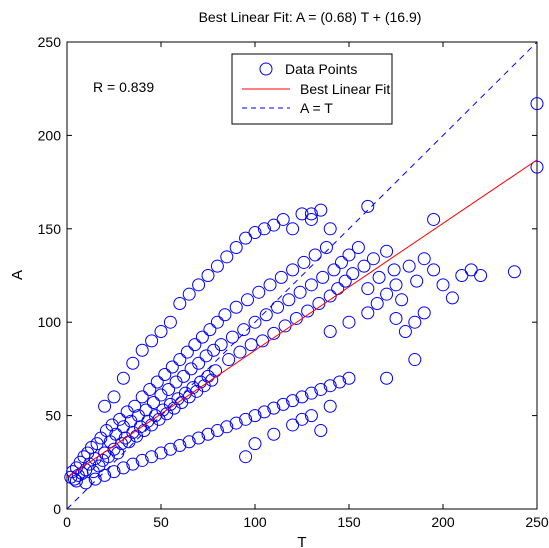 The height and width of the screenshot is (548, 549). Describe the element at coordinates (349, 522) in the screenshot. I see `x-tick-label: 150` at that location.